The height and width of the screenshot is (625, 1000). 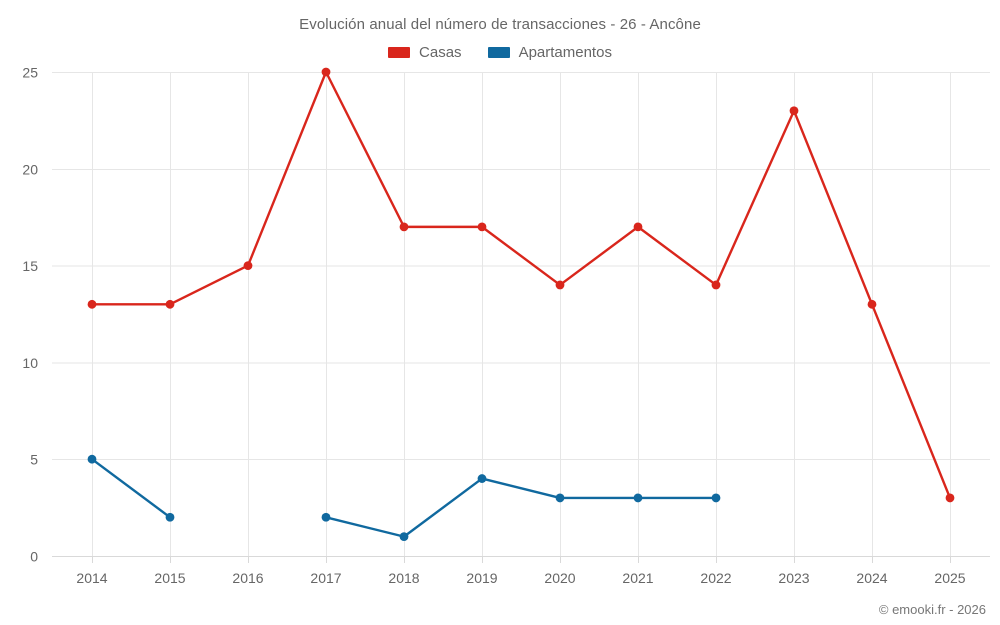 What do you see at coordinates (30, 315) in the screenshot?
I see `y-axis-labels: 0 5 10 15 20 25` at bounding box center [30, 315].